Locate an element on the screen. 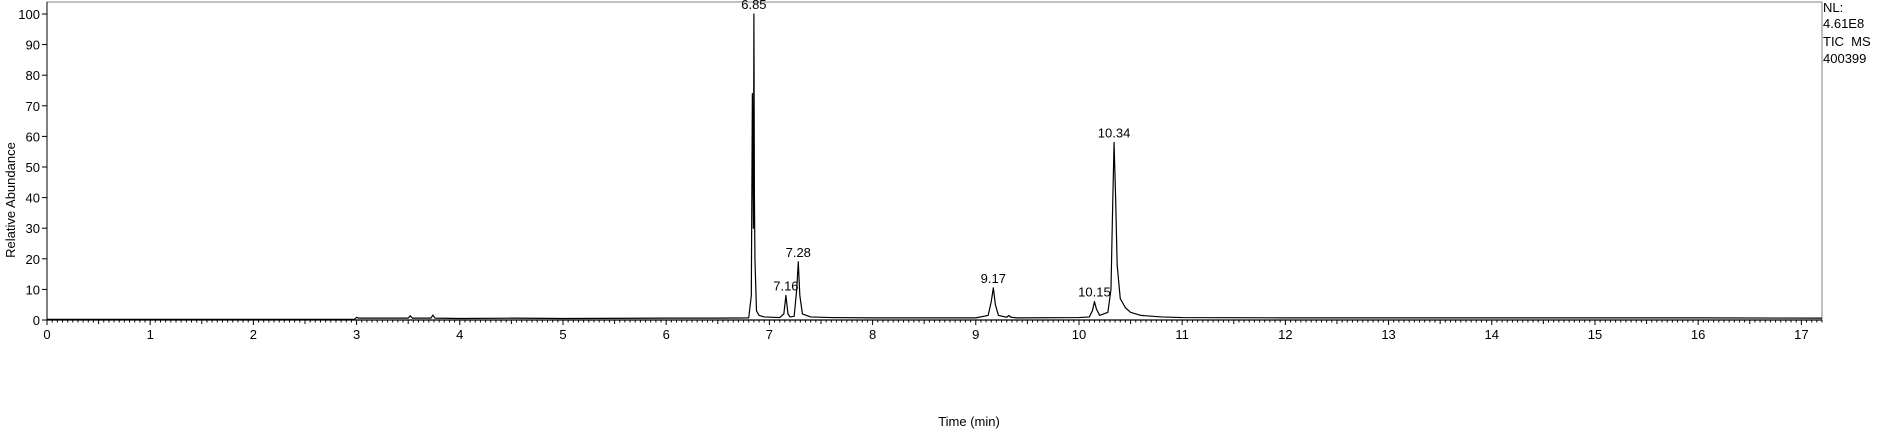 This screenshot has width=1877, height=431. y-tick-label: 50 is located at coordinates (33, 167).